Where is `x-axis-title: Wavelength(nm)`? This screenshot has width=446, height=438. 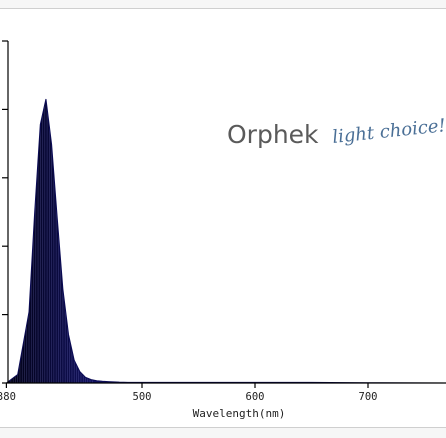
x-axis-title: Wavelength(nm) is located at coordinates (239, 413).